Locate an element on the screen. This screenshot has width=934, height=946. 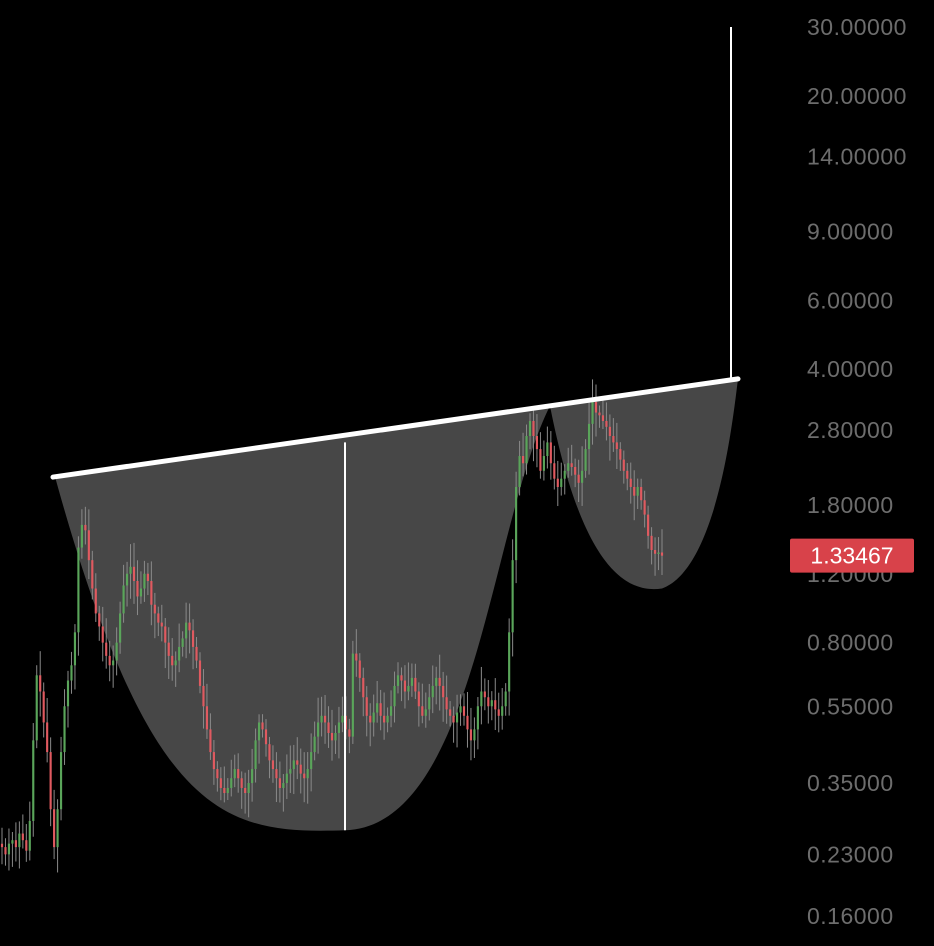
handle-shape is located at coordinates (644, 484).